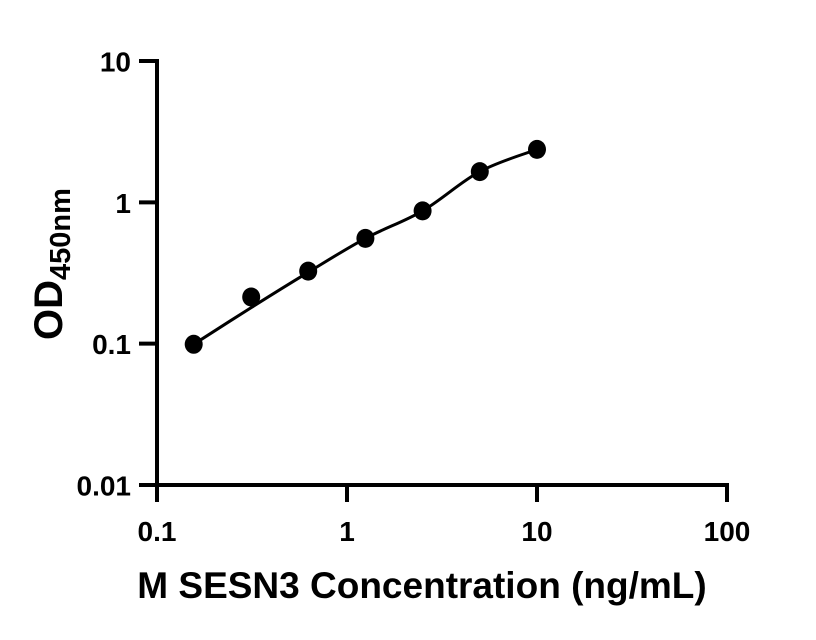 The width and height of the screenshot is (816, 640). Describe the element at coordinates (117, 274) in the screenshot. I see `y-ticks-group: 10 1 0.1 0.01` at that location.